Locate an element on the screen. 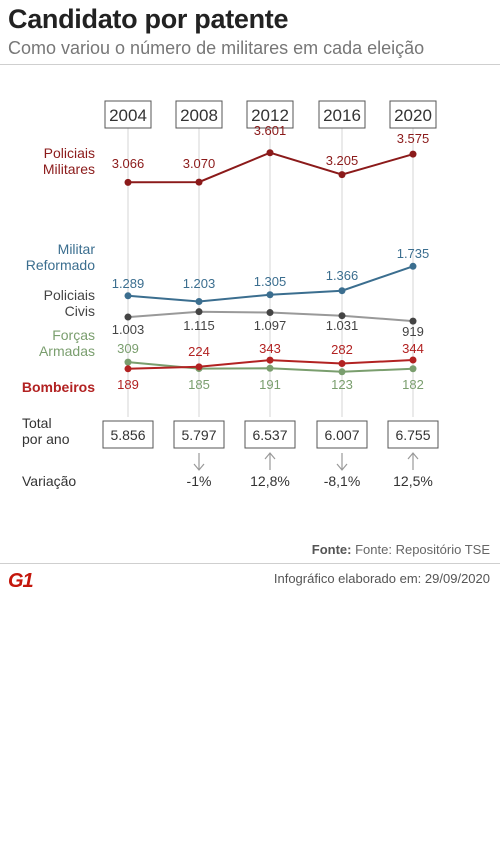 This screenshot has width=500, height=866. data-label-for-as-armadas-2004: 309 is located at coordinates (128, 348).